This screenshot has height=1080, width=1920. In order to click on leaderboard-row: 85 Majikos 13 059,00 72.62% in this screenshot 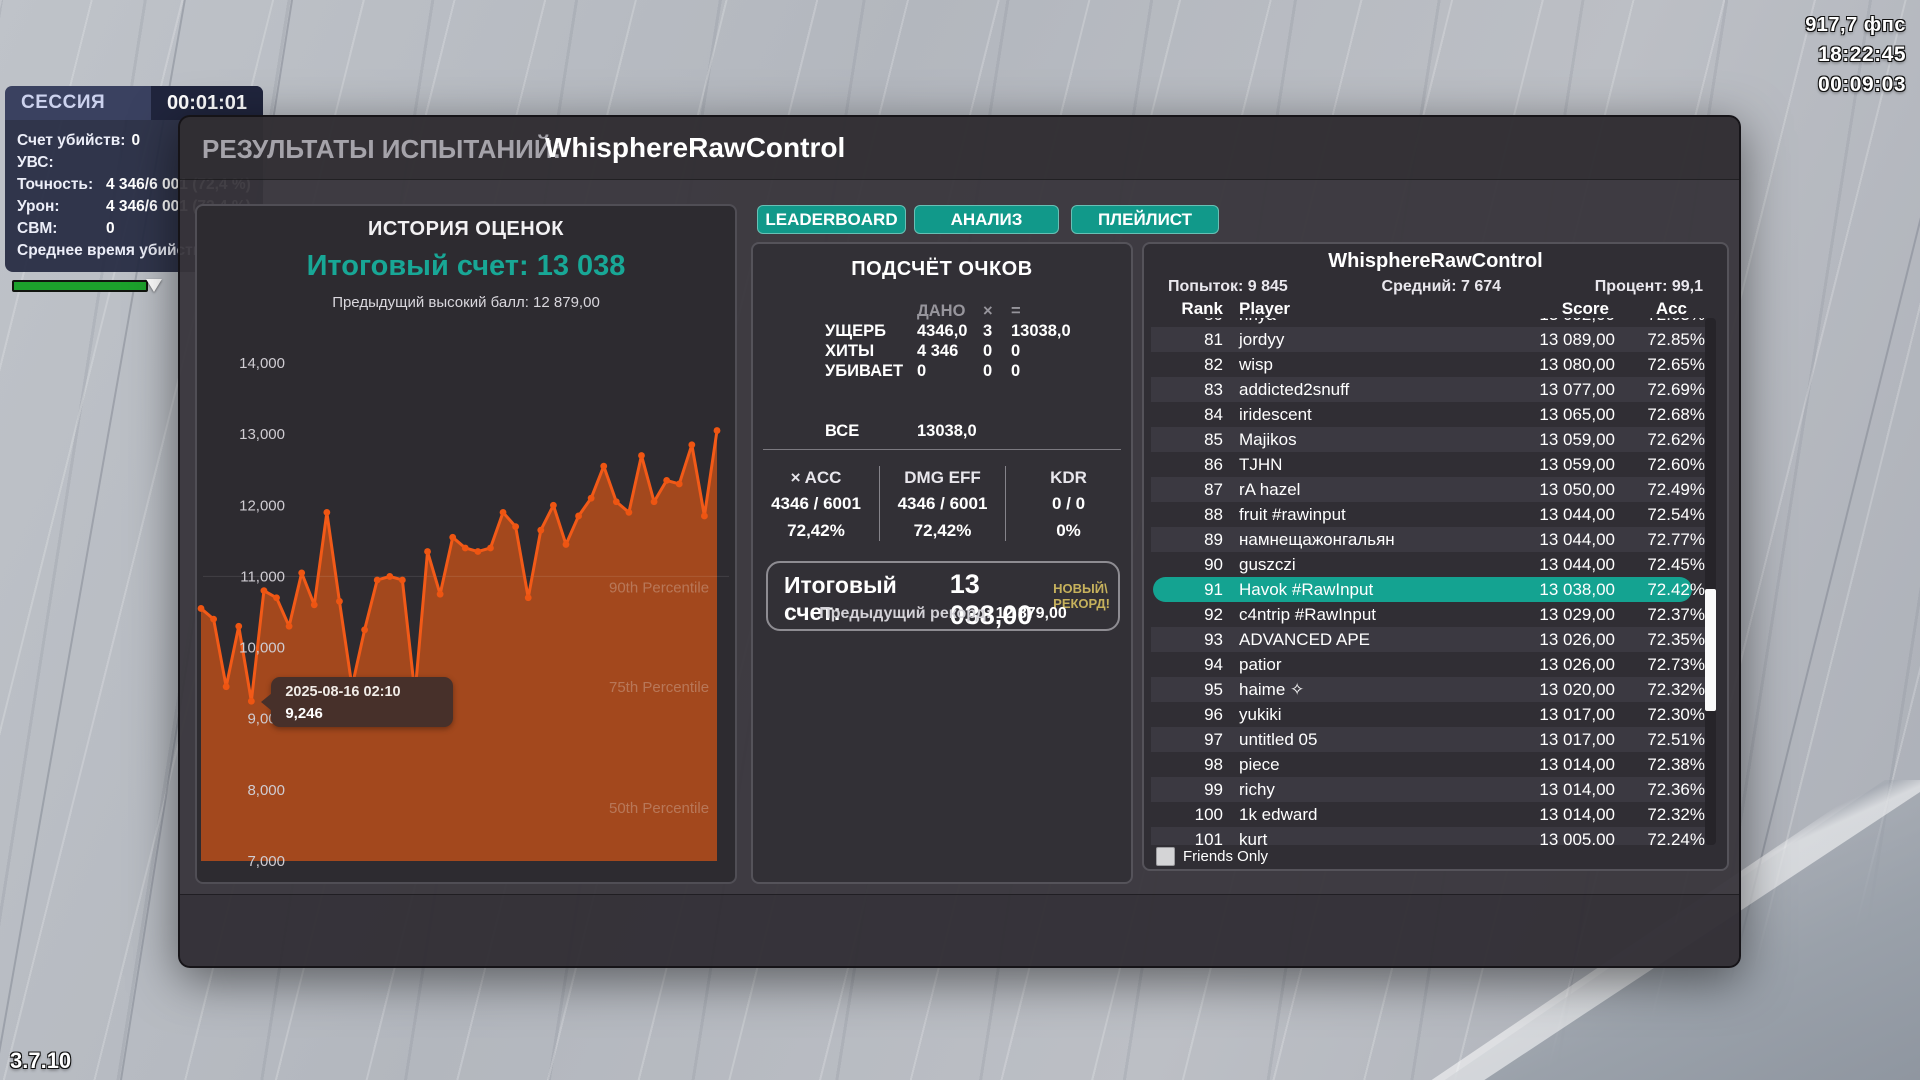, I will do `click(1428, 439)`.